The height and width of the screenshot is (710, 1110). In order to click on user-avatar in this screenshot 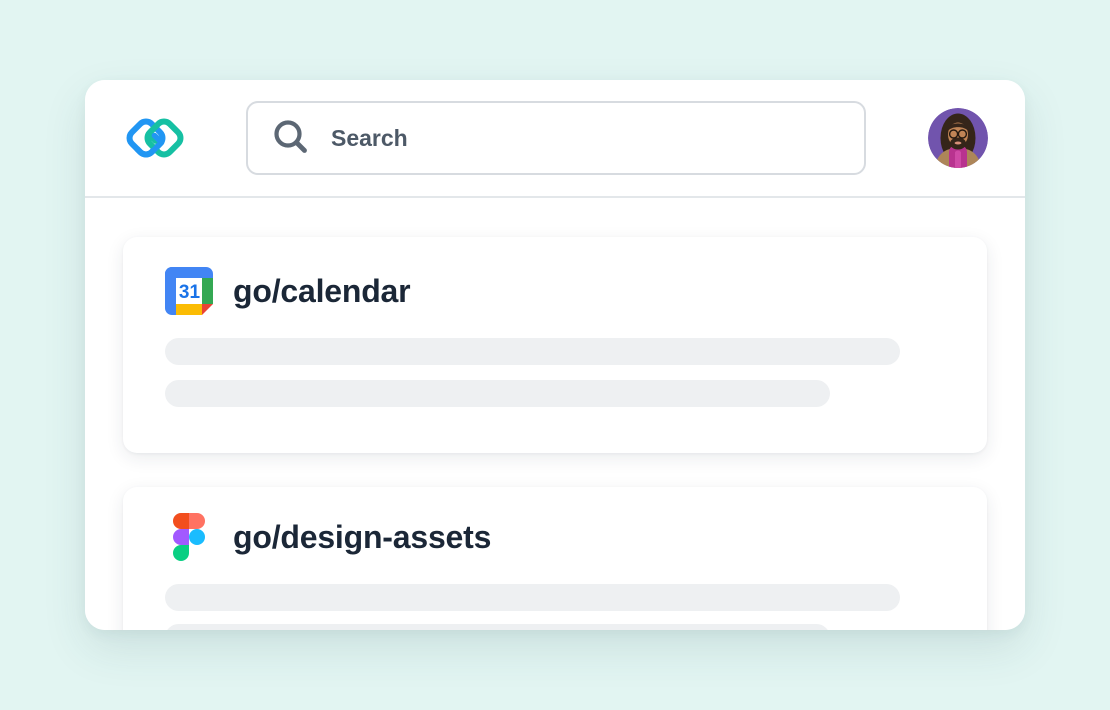, I will do `click(958, 138)`.